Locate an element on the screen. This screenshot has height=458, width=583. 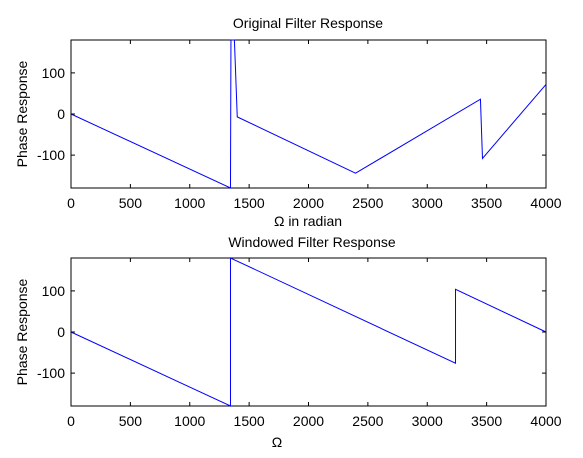
x-axis-label-windowed: Ω is located at coordinates (277, 442).